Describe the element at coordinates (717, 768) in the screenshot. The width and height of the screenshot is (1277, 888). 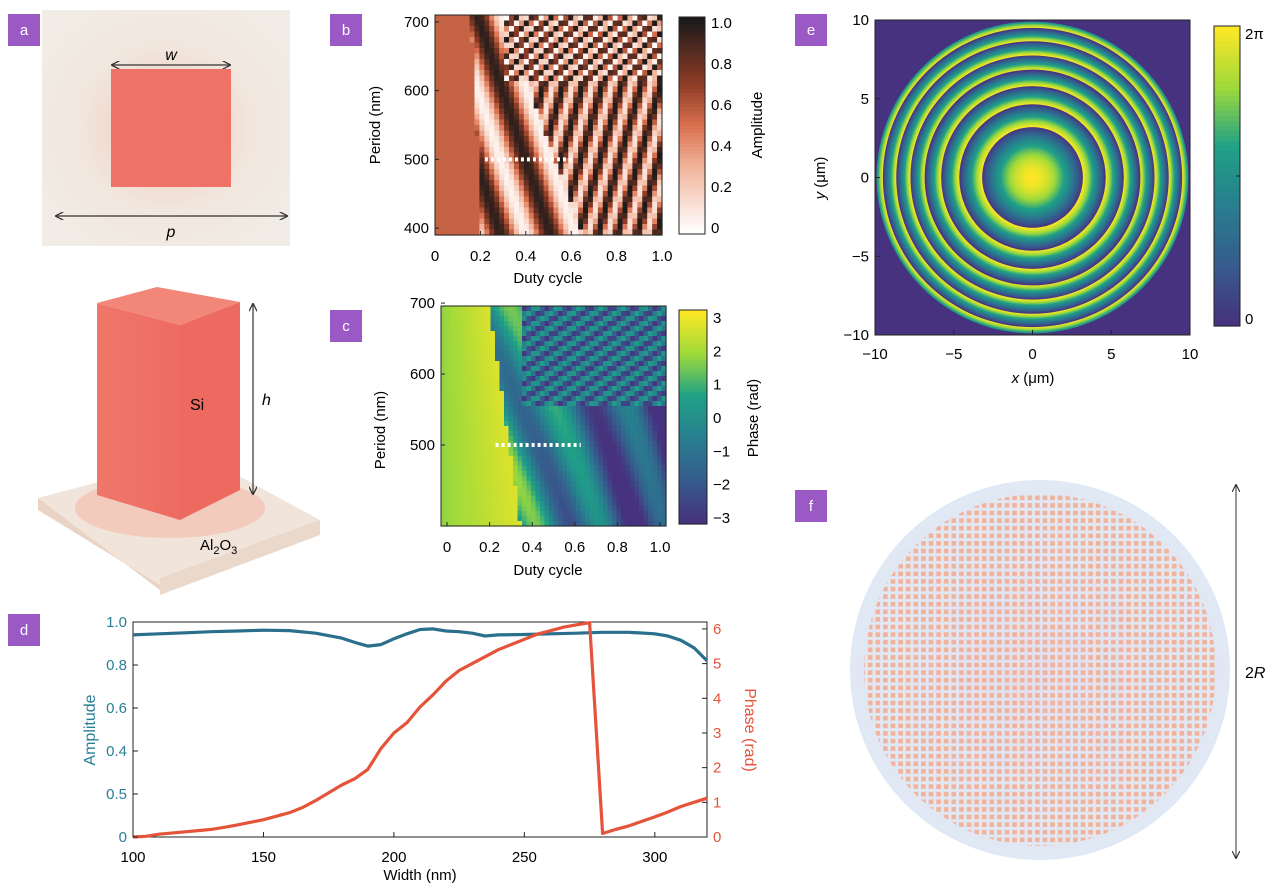
I see `tick-label: 2` at that location.